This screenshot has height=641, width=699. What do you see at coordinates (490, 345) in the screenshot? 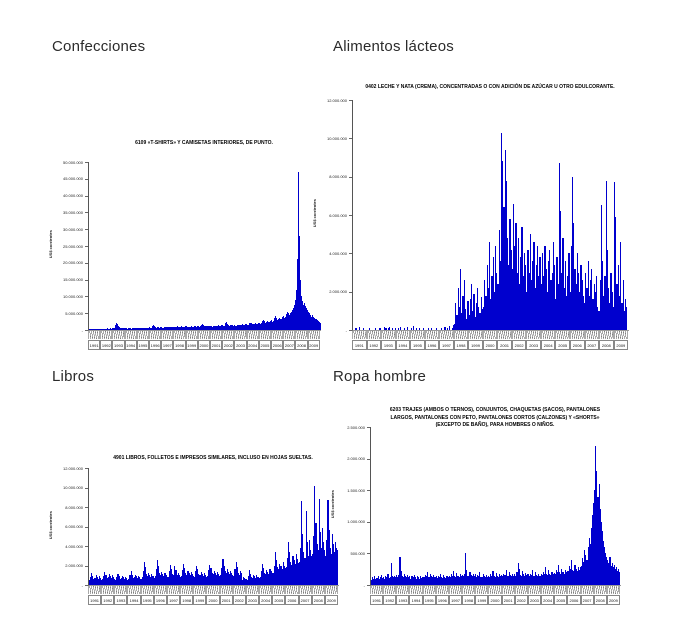
I see `year-label: 2000` at bounding box center [490, 345].